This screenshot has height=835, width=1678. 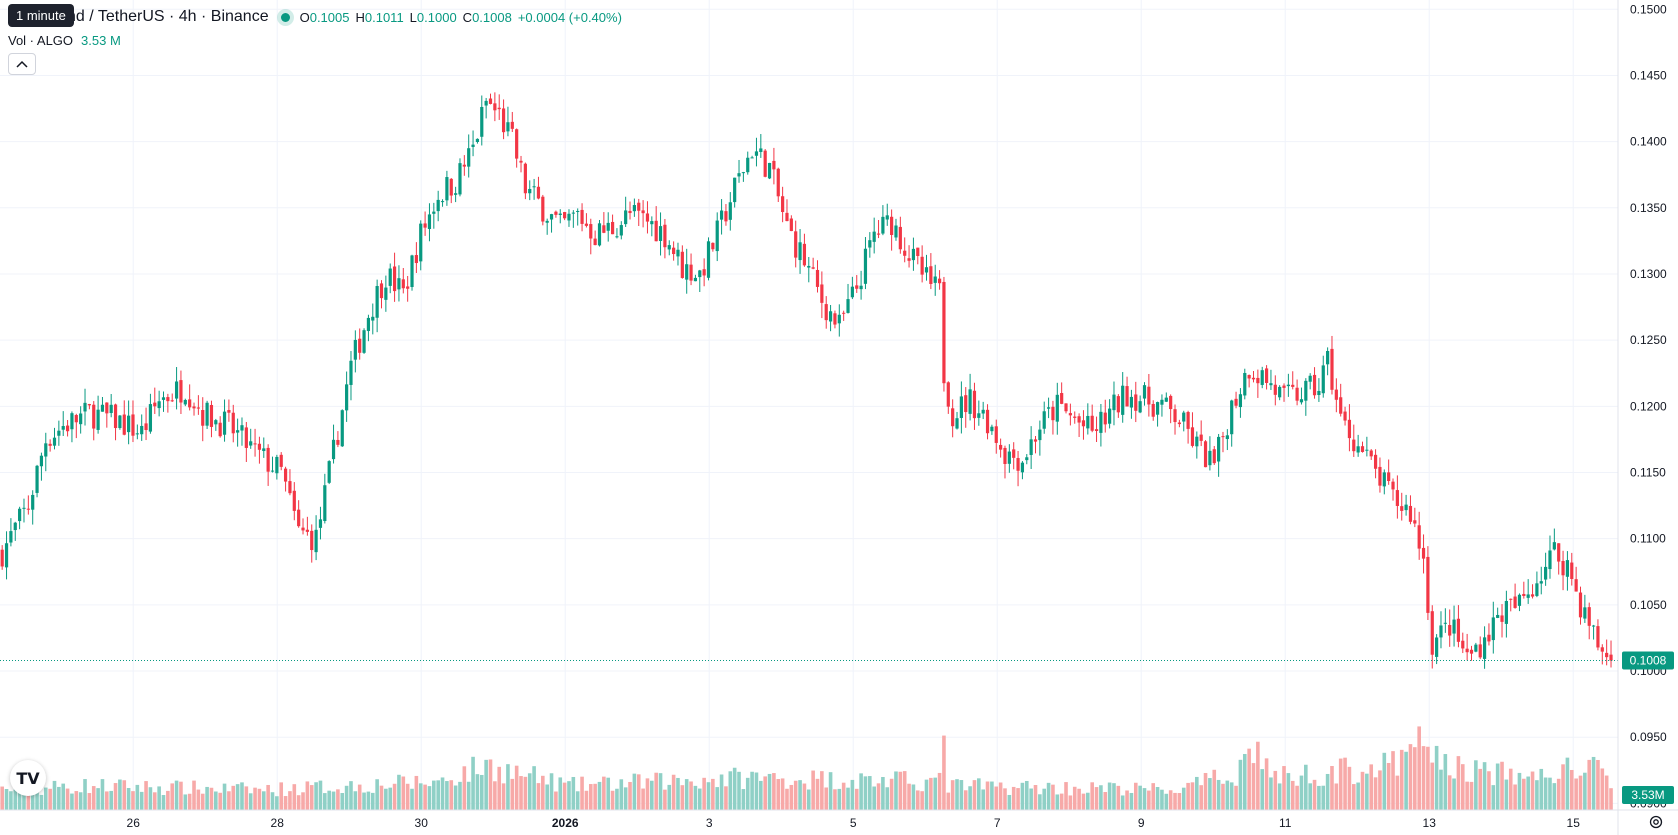 I want to click on last-volume-badge, so click(x=1648, y=795).